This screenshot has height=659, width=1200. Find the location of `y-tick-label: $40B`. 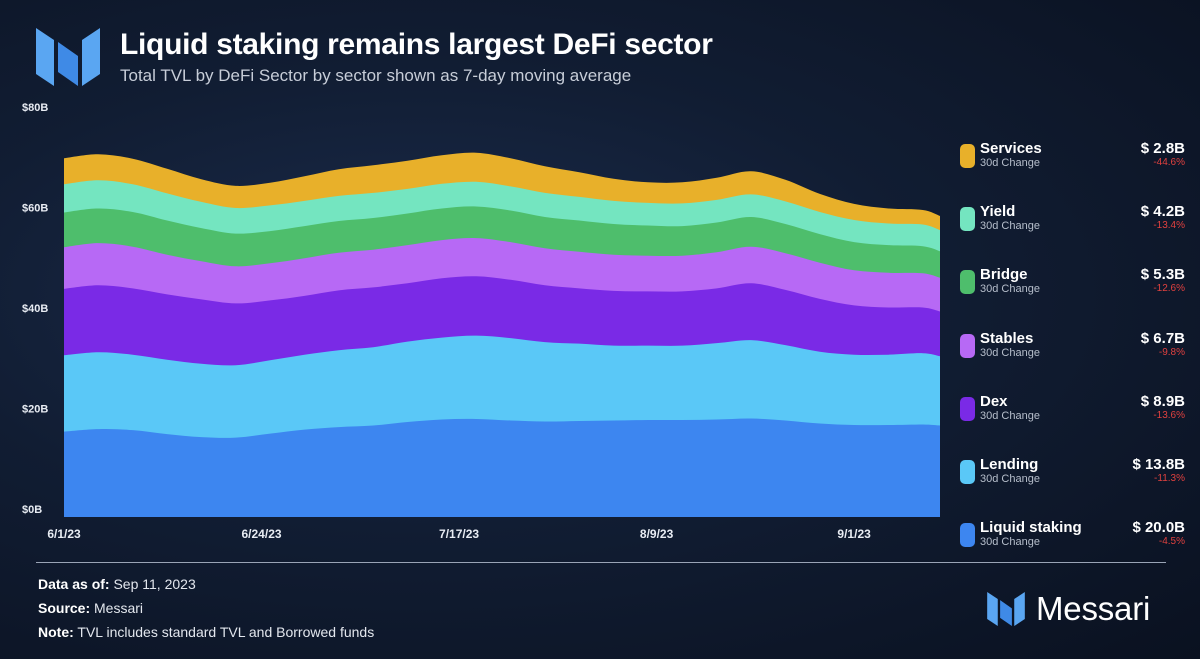

y-tick-label: $40B is located at coordinates (35, 309).